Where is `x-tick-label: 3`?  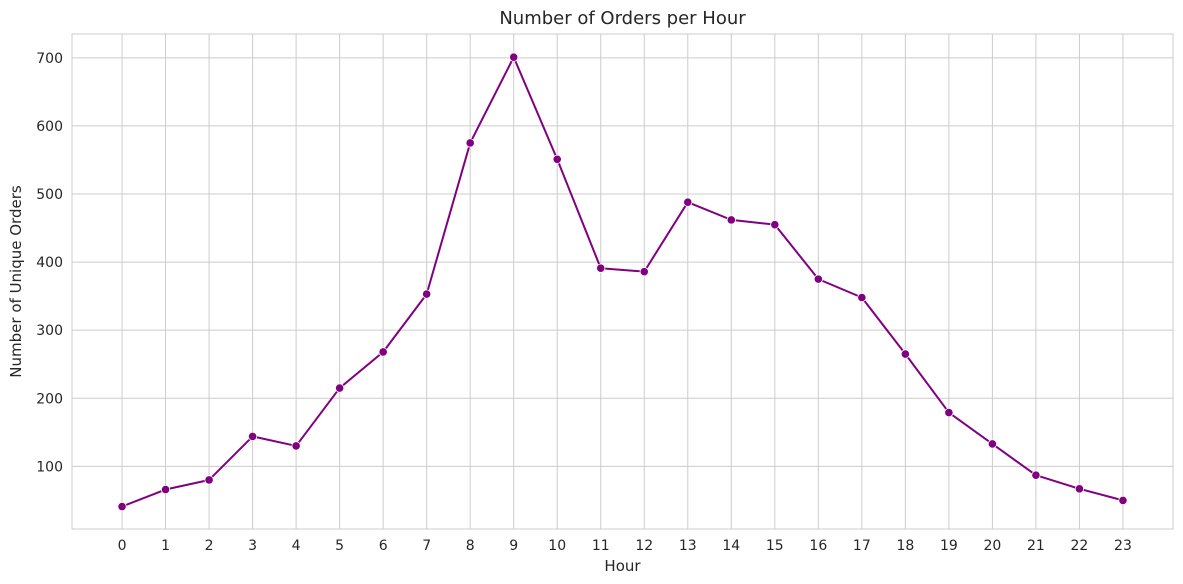
x-tick-label: 3 is located at coordinates (252, 546).